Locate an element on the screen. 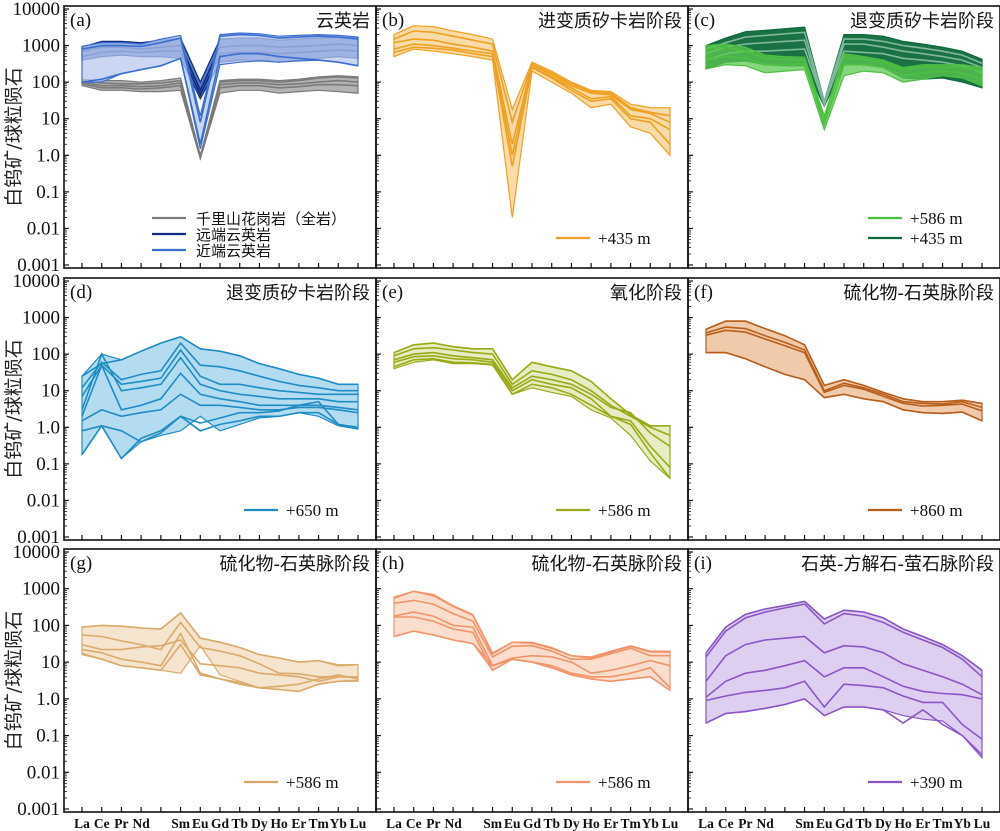  panel-title: 进变质矽卡岩阶段 is located at coordinates (610, 21).